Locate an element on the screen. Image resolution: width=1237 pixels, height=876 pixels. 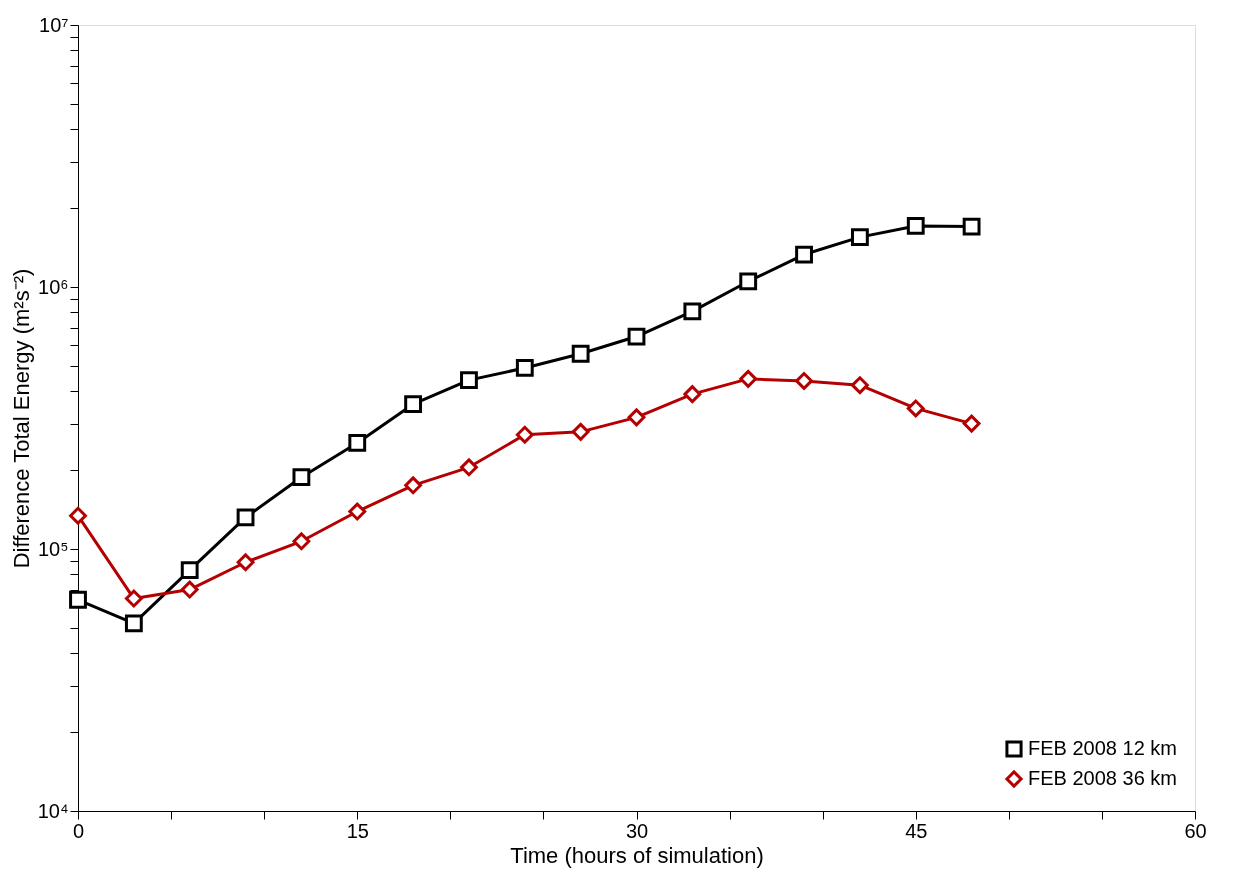
x-tick-label: 15 is located at coordinates (357, 830).